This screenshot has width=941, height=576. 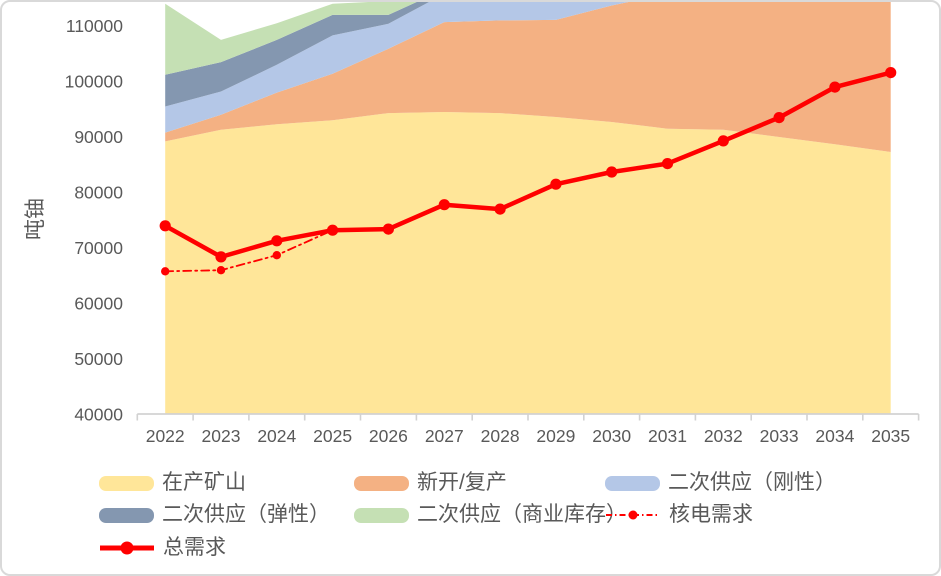 I want to click on legend-swatch-dashdot-line, so click(x=633, y=515).